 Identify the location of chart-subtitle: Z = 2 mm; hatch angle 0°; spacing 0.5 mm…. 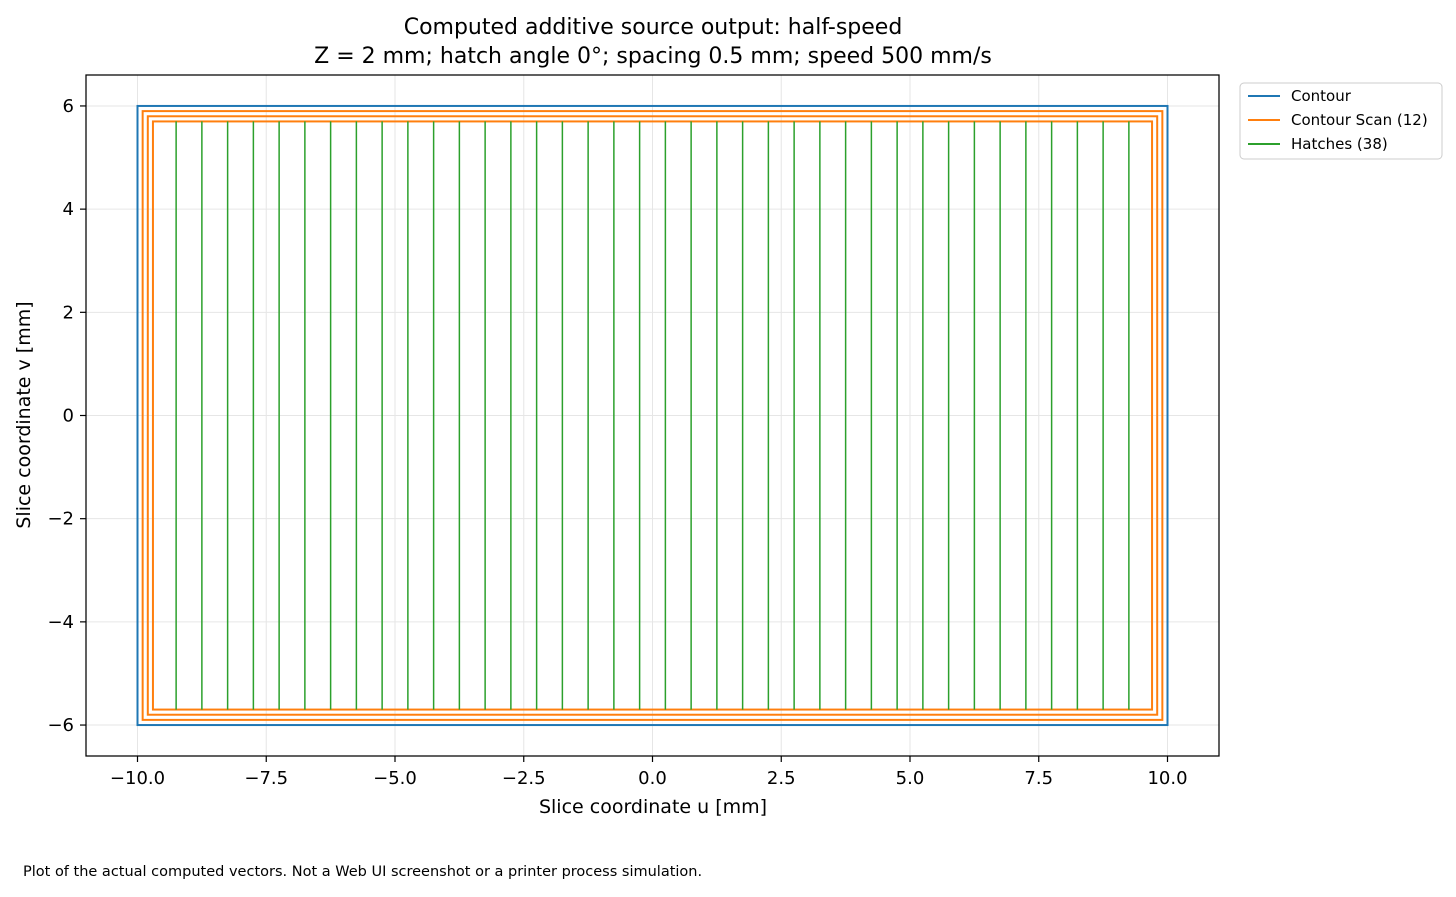
(653, 56).